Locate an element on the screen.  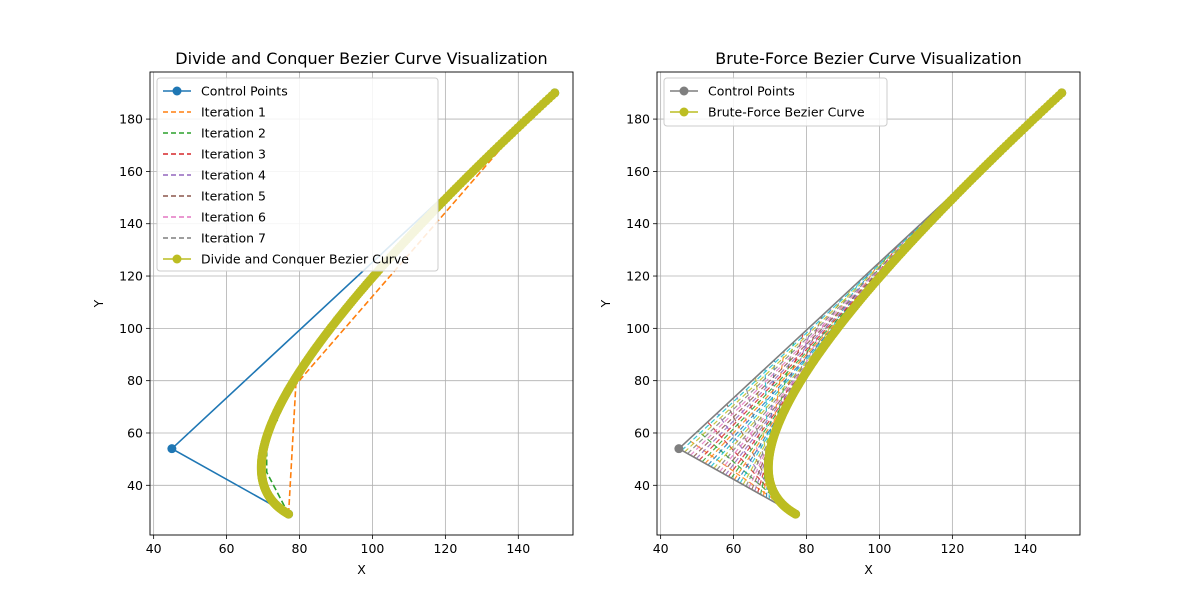
legend-label: Divide and Conquer Bezier Curve is located at coordinates (305, 259).